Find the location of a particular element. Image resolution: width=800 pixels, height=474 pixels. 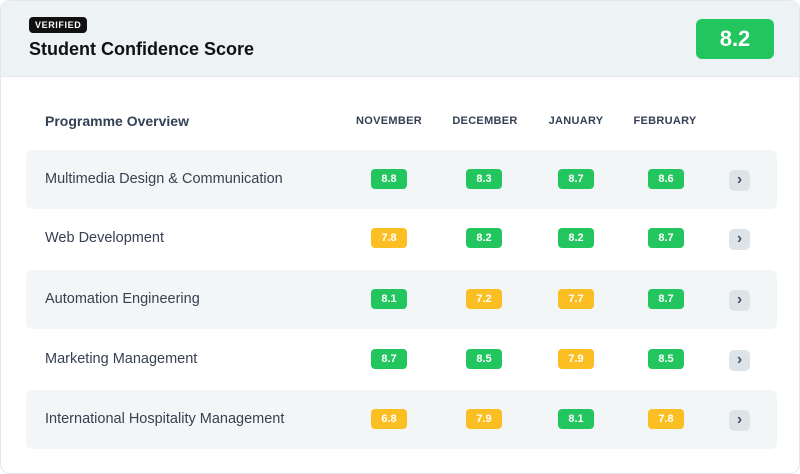

score-pill: 8.3 is located at coordinates (484, 179).